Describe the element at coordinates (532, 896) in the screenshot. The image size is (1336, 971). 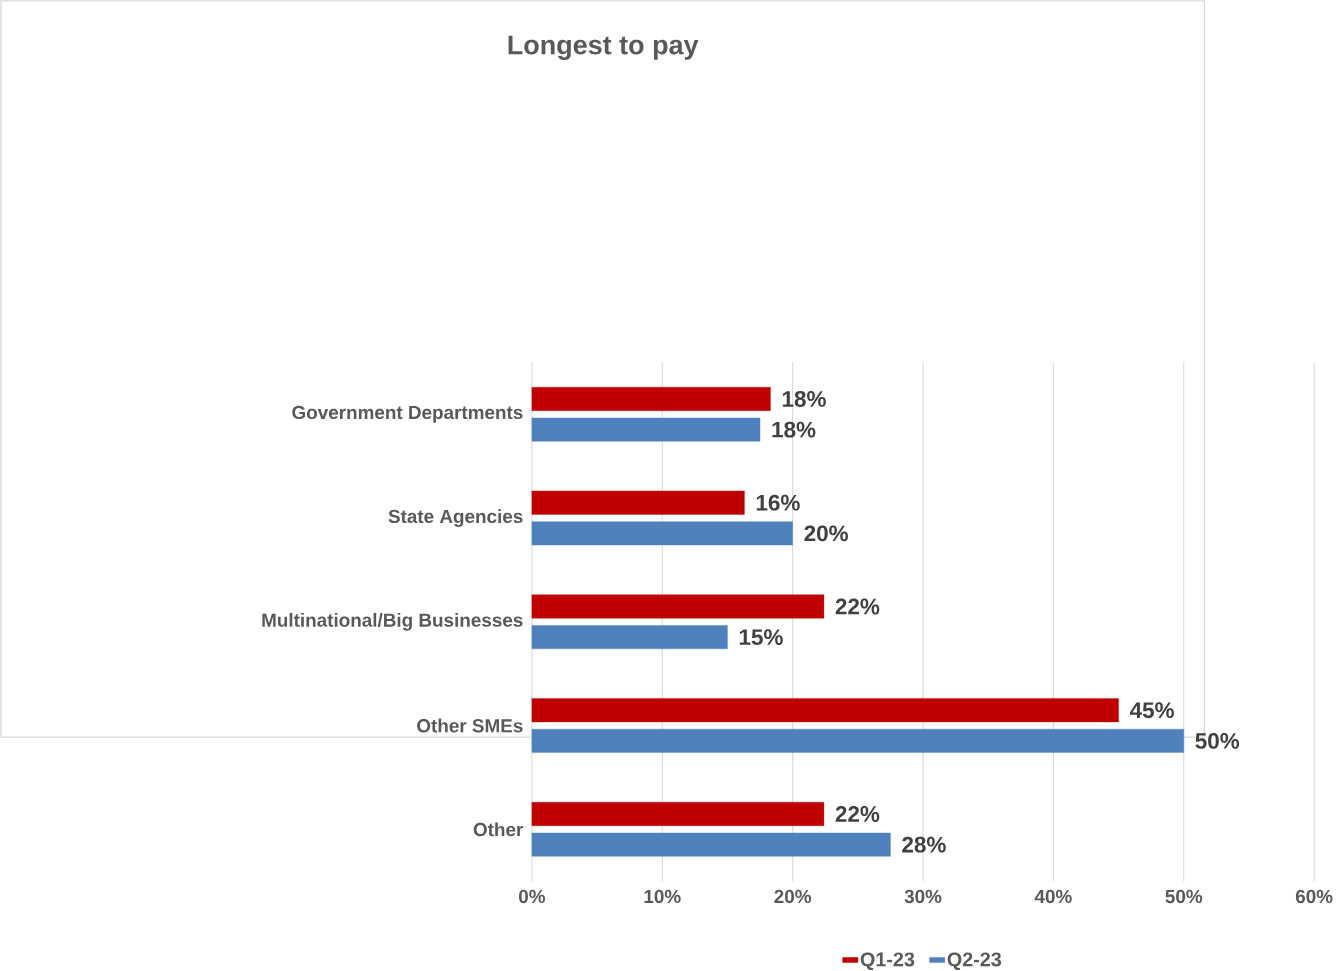
I see `x-tick-label: 0%` at that location.